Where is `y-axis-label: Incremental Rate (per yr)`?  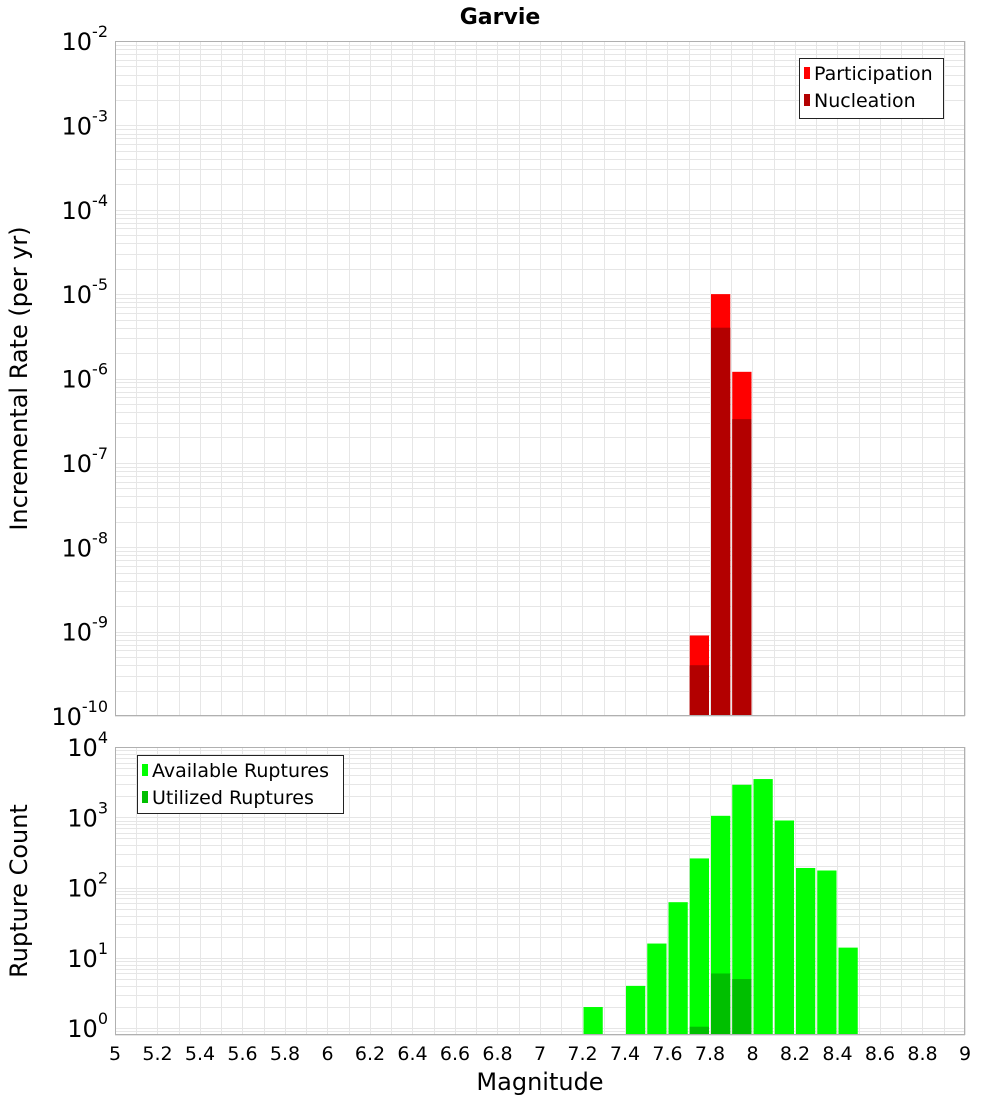
y-axis-label: Incremental Rate (per yr) is located at coordinates (19, 378).